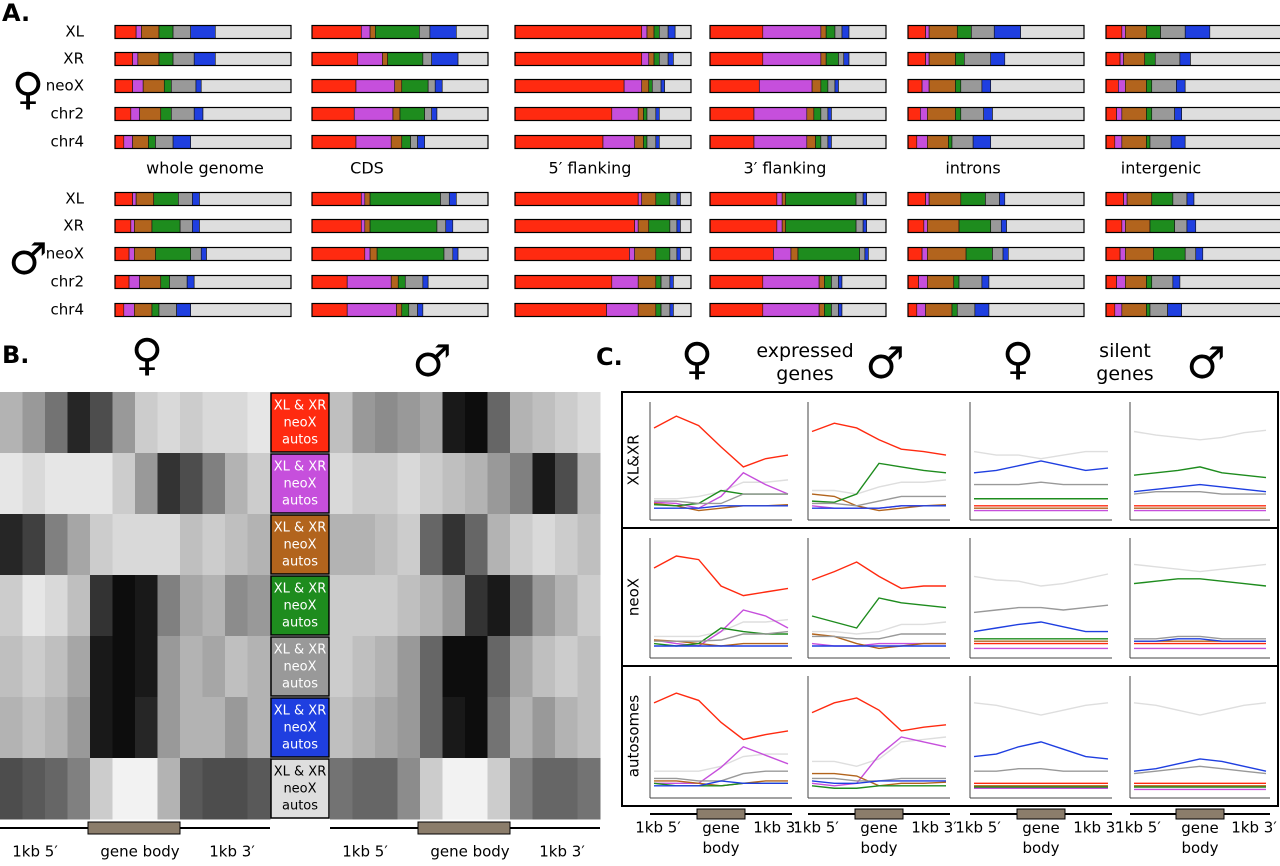 Image resolution: width=1280 pixels, height=866 pixels. I want to click on axis-label: gene body, so click(1041, 838).